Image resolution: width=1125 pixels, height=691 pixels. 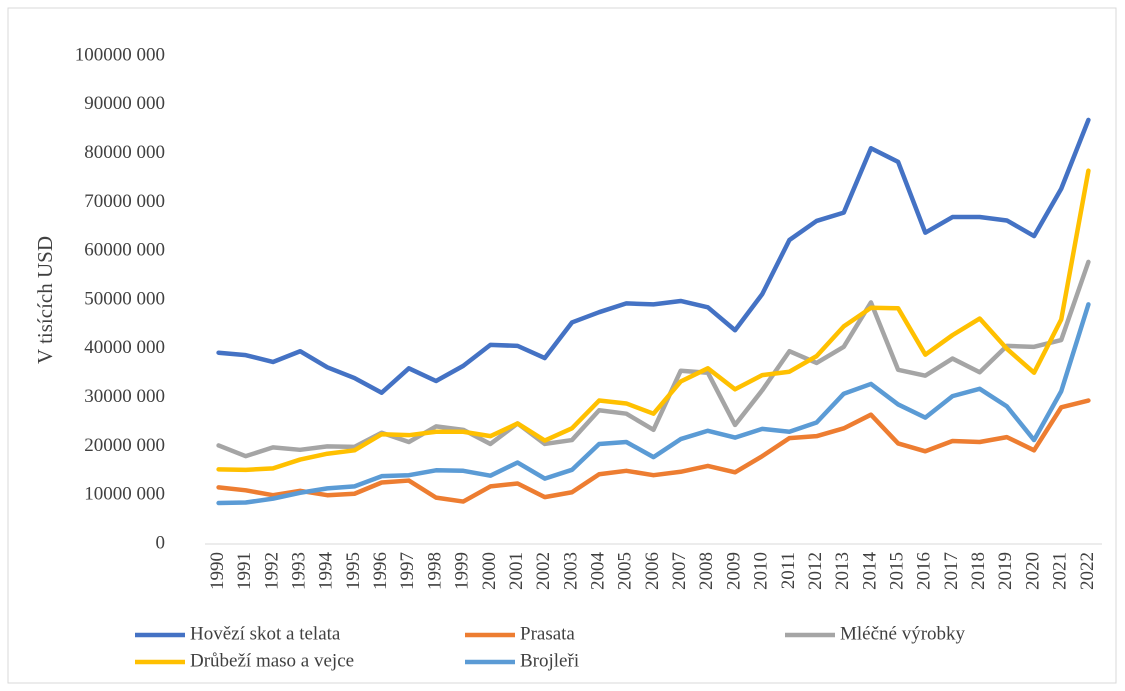 What do you see at coordinates (869, 571) in the screenshot?
I see `x-tick-label: 2014` at bounding box center [869, 571].